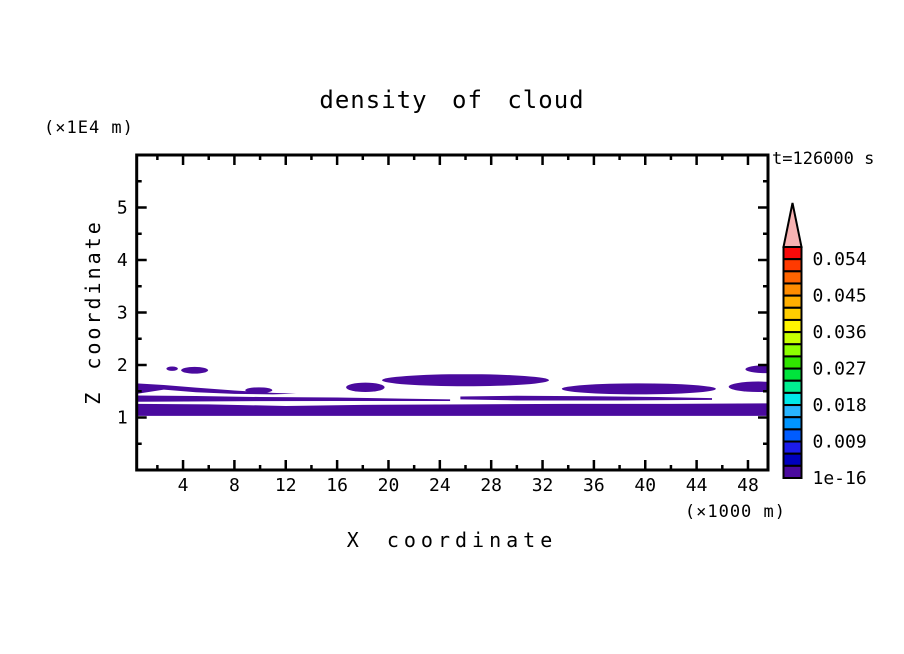 This screenshot has width=904, height=654. I want to click on y-tick-label: 4, so click(122, 260).